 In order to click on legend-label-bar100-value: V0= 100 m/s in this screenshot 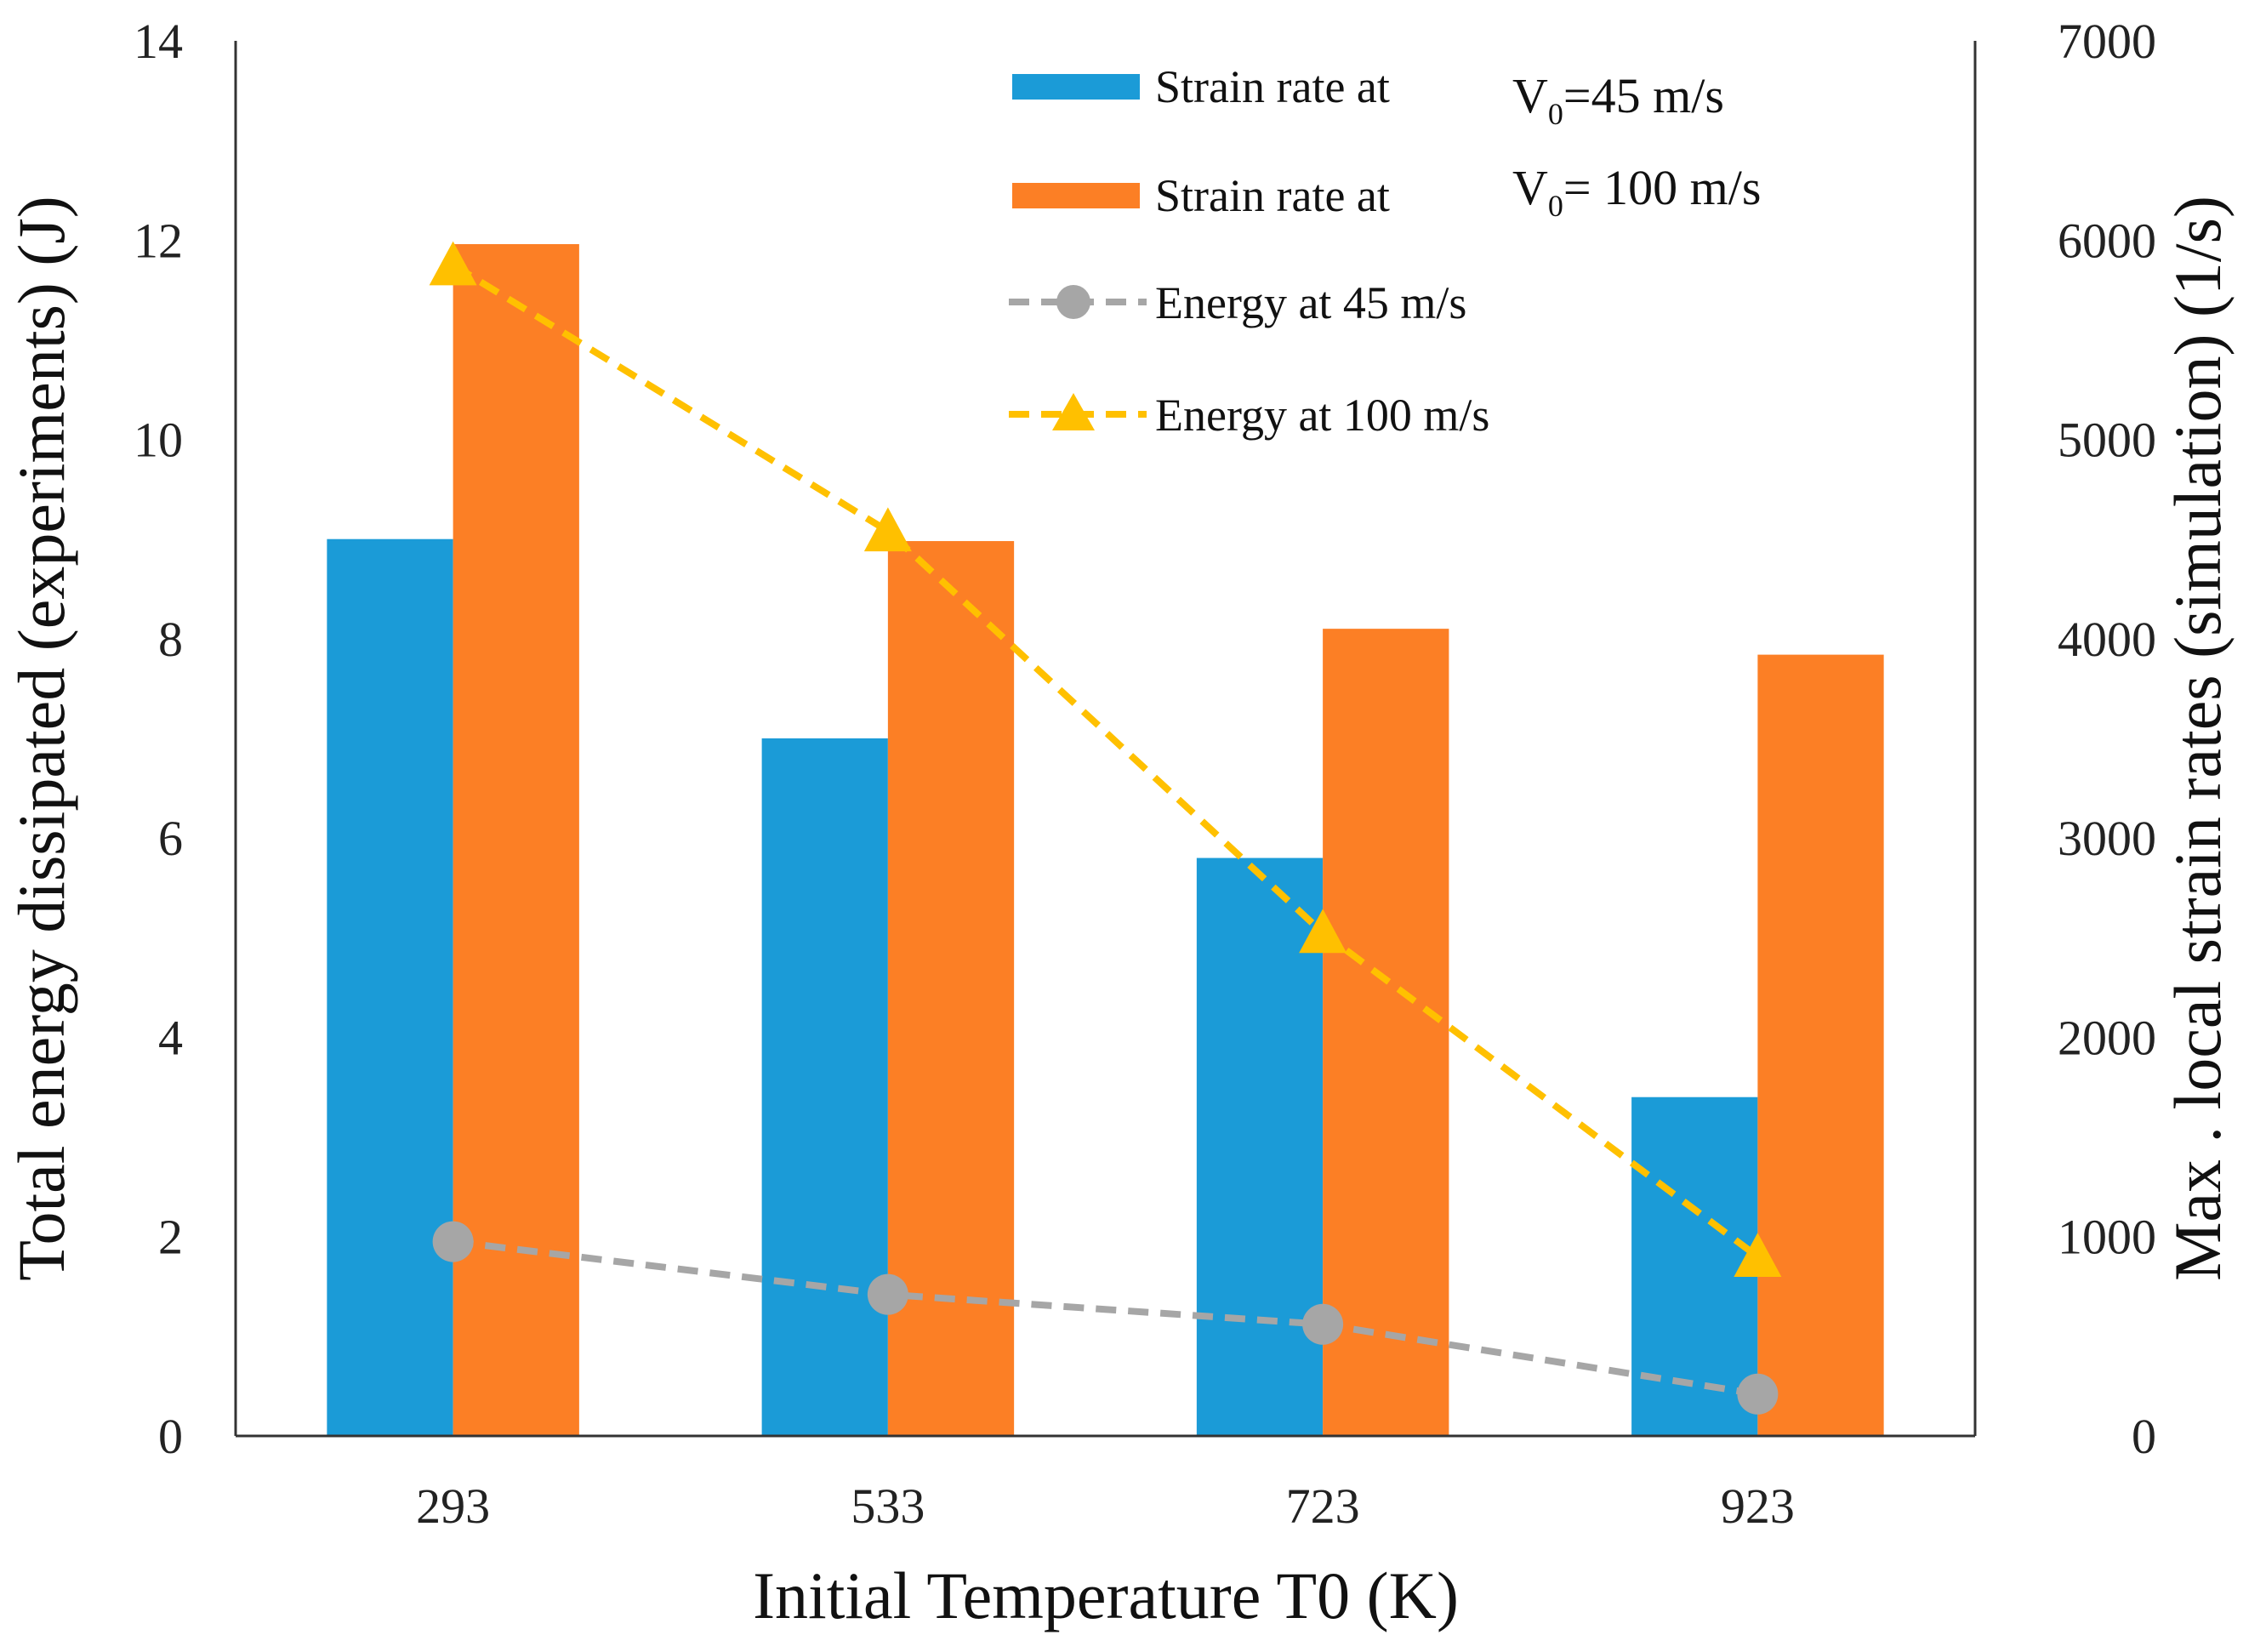, I will do `click(1636, 191)`.